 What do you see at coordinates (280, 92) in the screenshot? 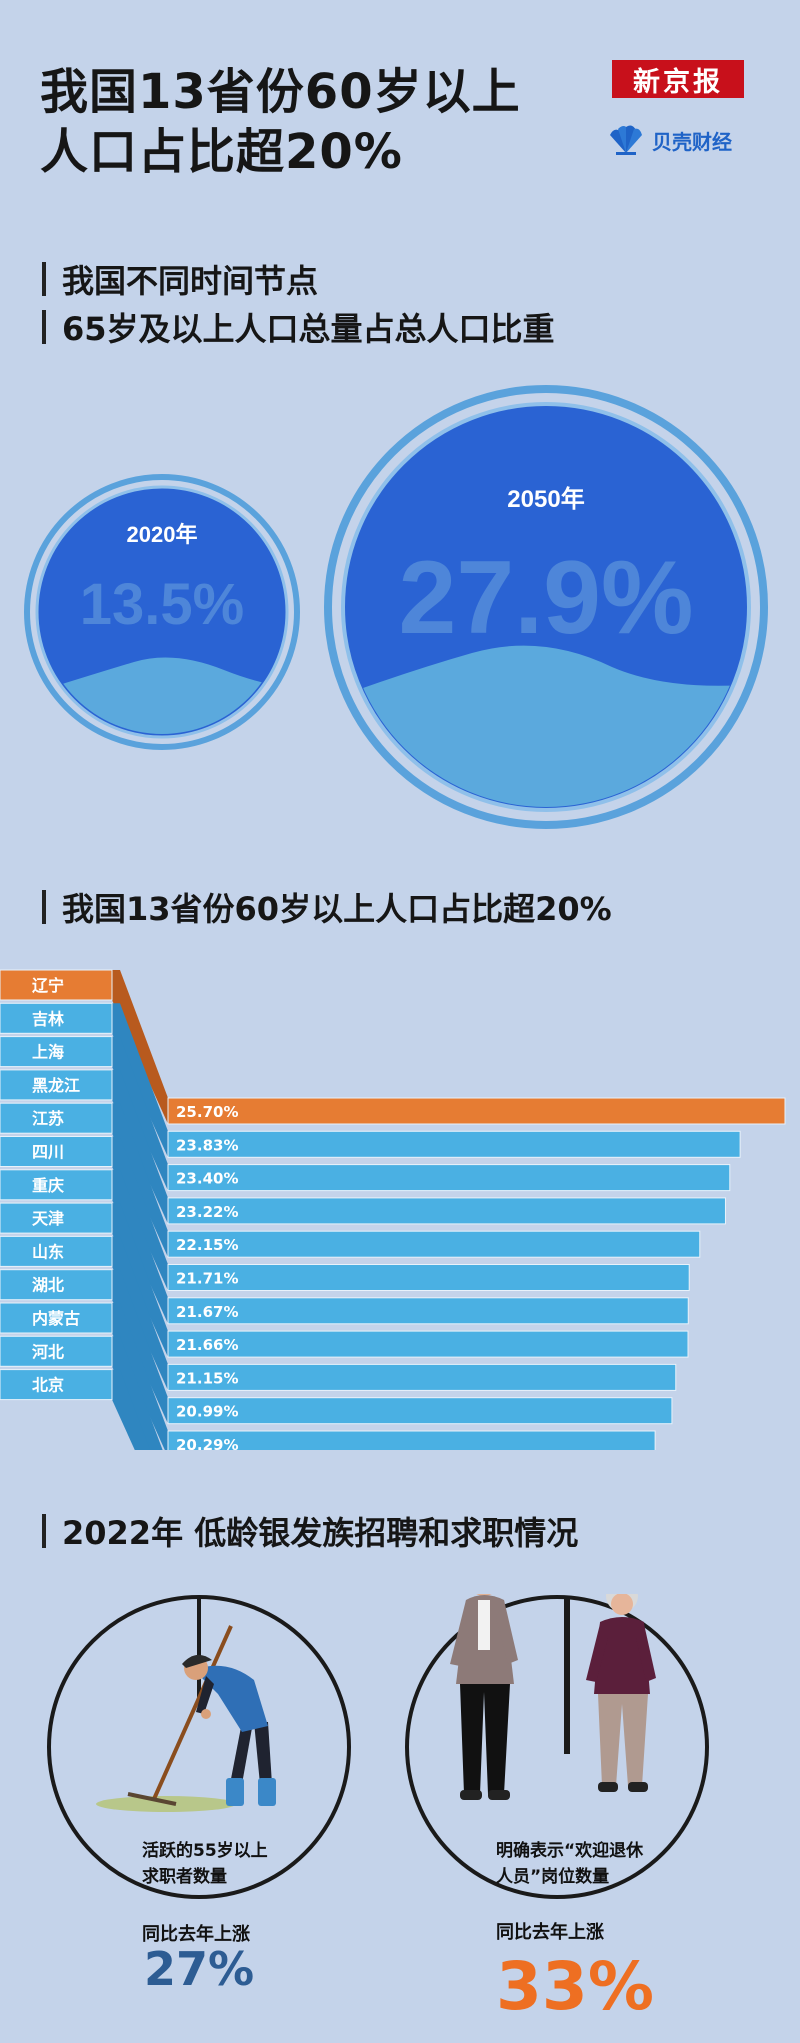
I see `page-title-line1: 我国13省份60岁以上` at bounding box center [280, 92].